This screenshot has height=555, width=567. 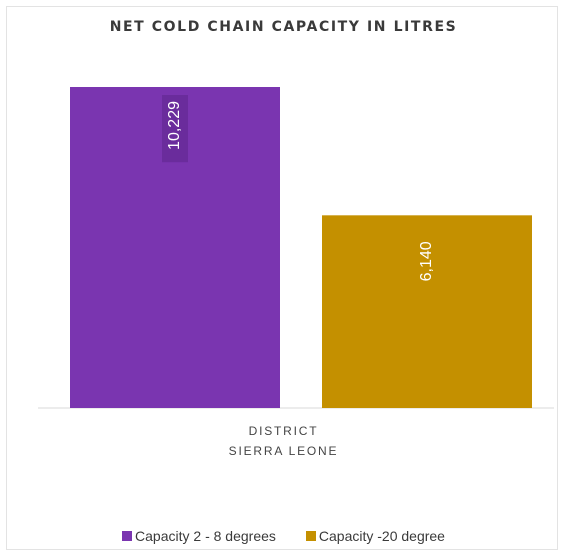 I want to click on data-label-capacity-2-8: 10,229, so click(x=174, y=125).